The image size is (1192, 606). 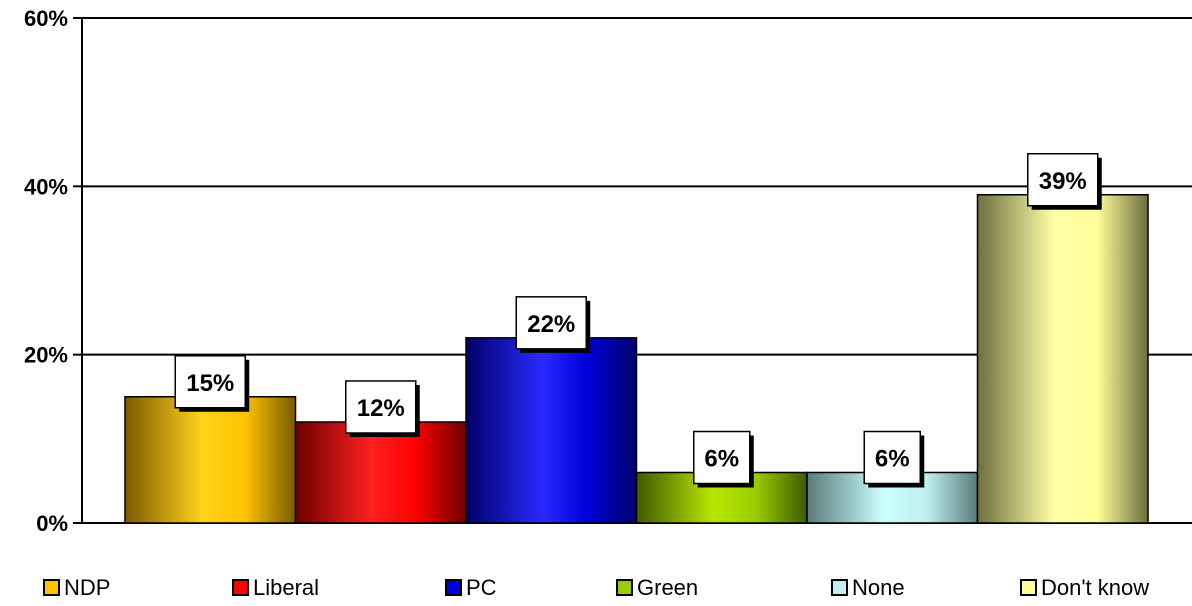 I want to click on legend-item: Don't know, so click(x=1084, y=587).